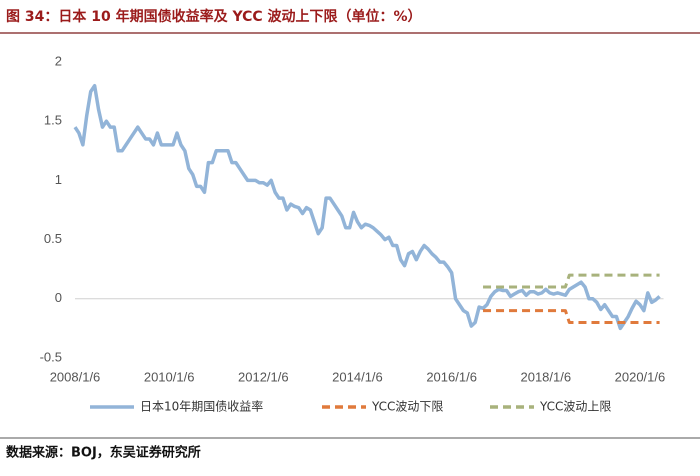  I want to click on x-tick-label: 2020/1/6, so click(640, 376).